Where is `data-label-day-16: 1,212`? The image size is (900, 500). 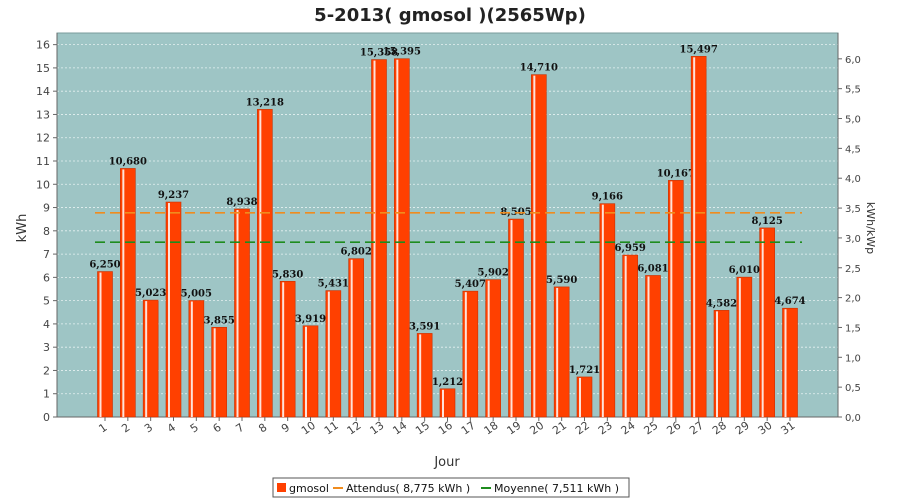
data-label-day-16: 1,212 is located at coordinates (447, 382).